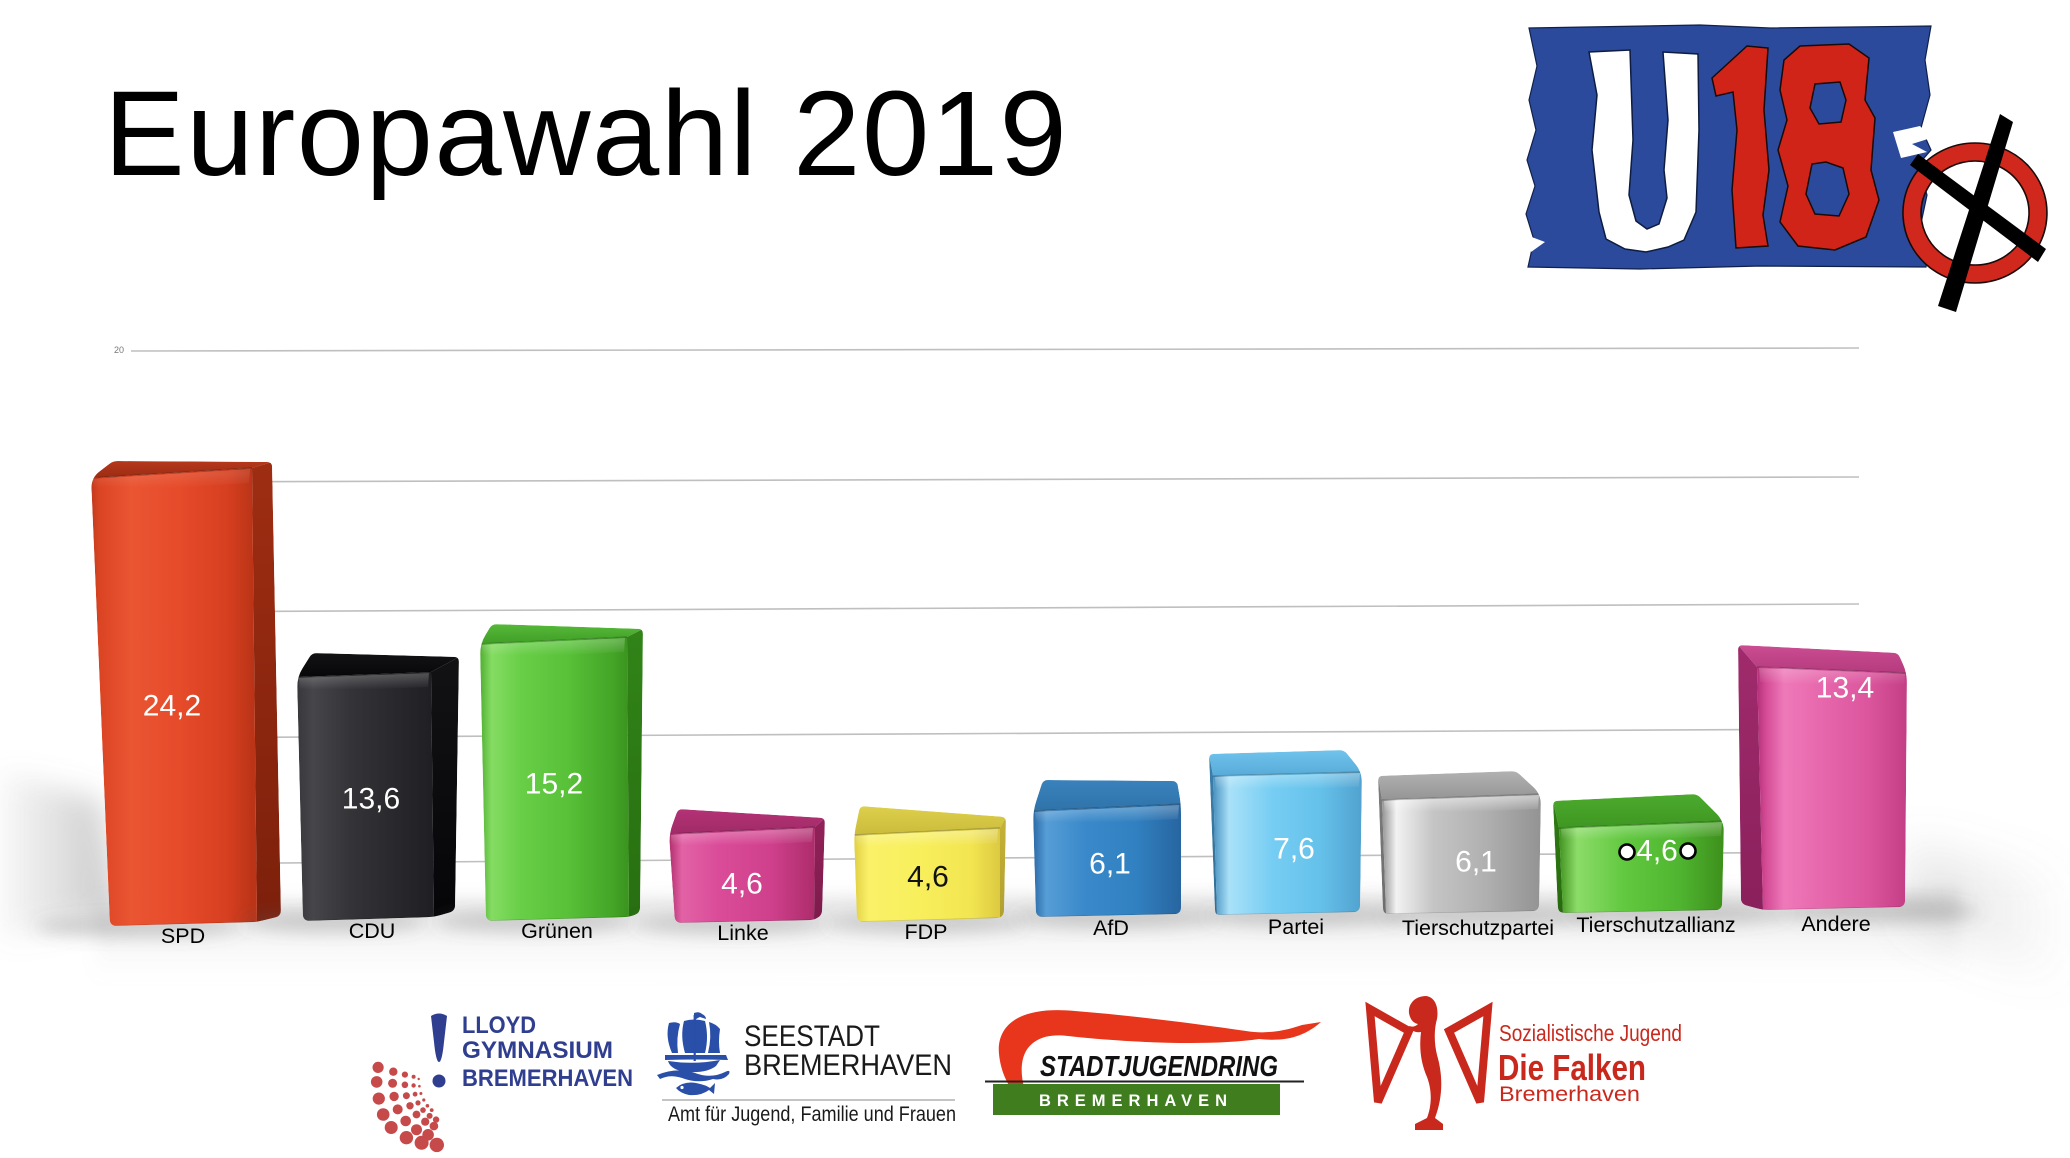 Image resolution: width=2070 pixels, height=1158 pixels. I want to click on svg-text:Amt für Jugend, Familie und Fr: Amt für Jugend, Familie und Frauen, so click(812, 1114).